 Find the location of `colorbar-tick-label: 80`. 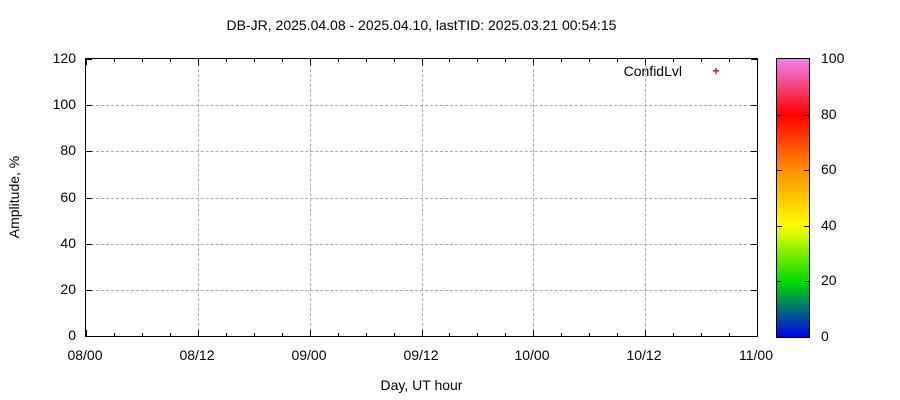

colorbar-tick-label: 80 is located at coordinates (829, 114).